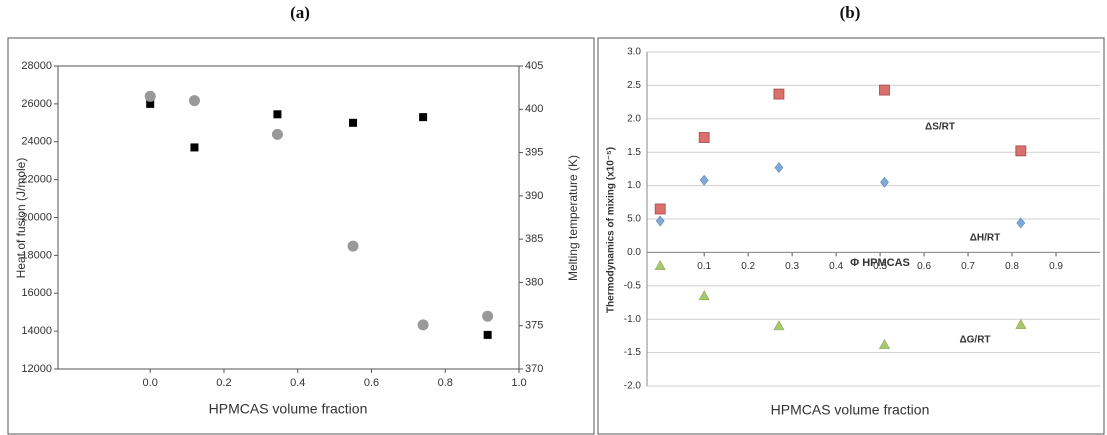 The width and height of the screenshot is (1107, 435). I want to click on y-tick-label: 16000, so click(36, 293).